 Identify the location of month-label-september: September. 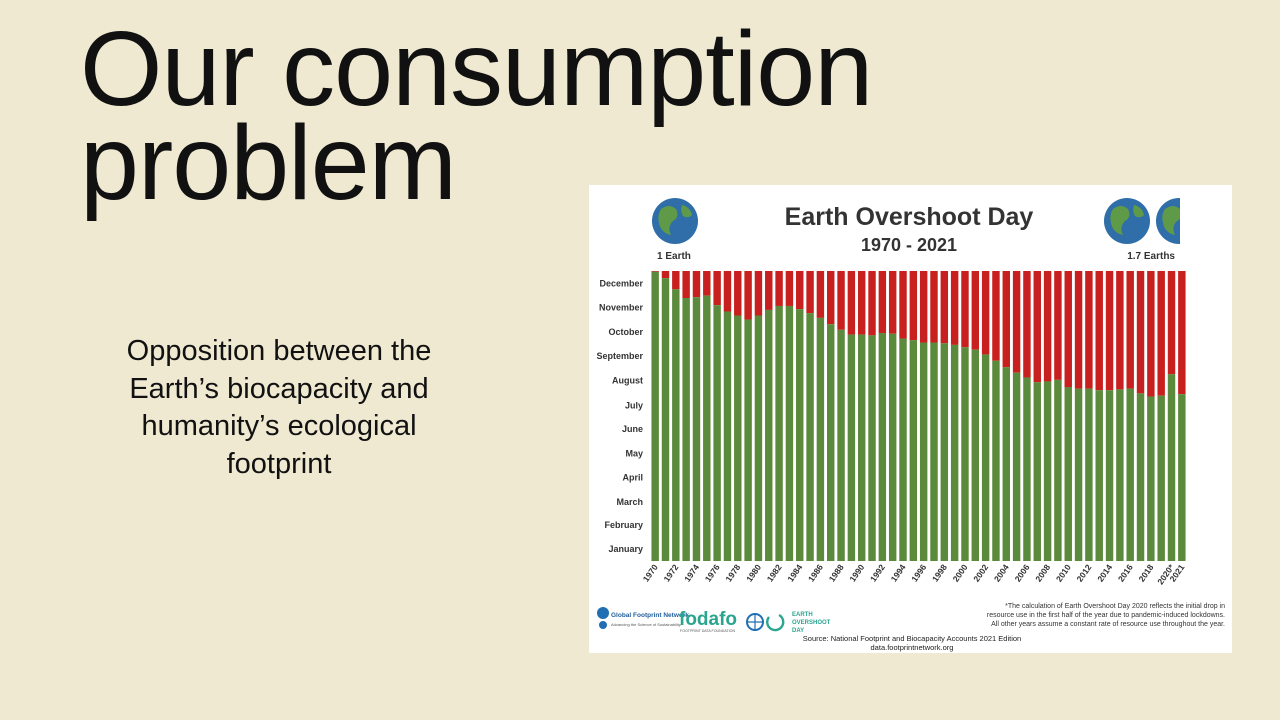
(619, 356).